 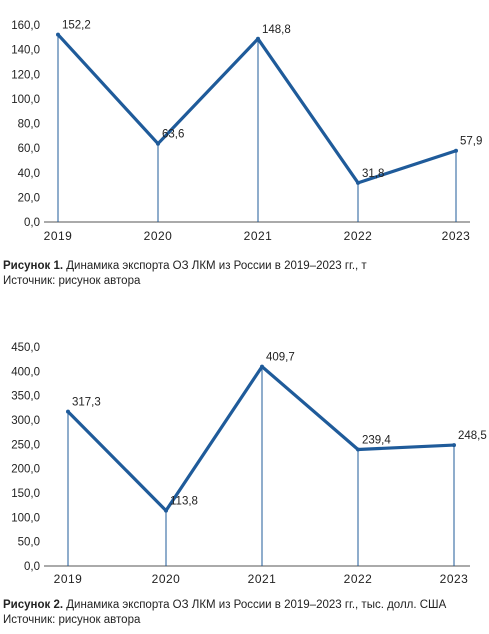 I want to click on data-label: 409,7, so click(x=280, y=358).